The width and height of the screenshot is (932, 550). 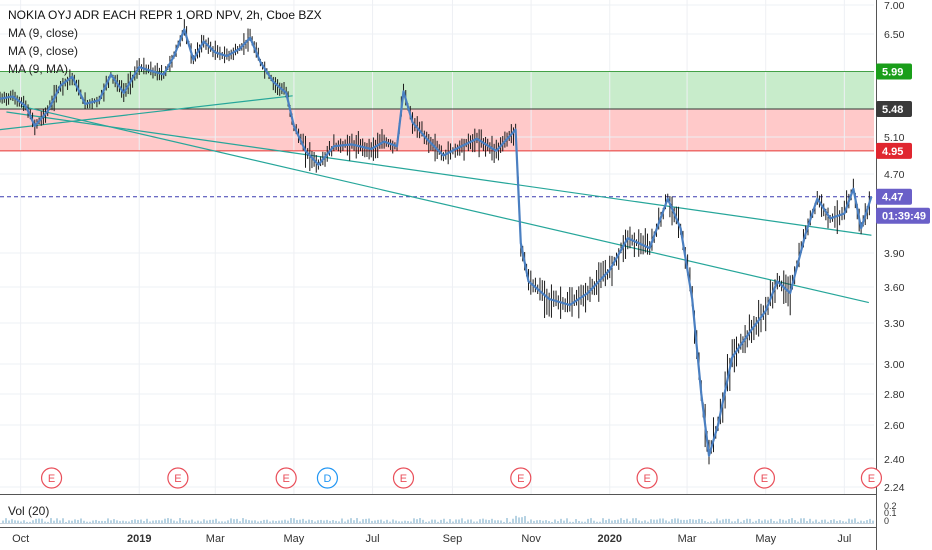 What do you see at coordinates (894, 138) in the screenshot?
I see `y-tick-label: 5.10` at bounding box center [894, 138].